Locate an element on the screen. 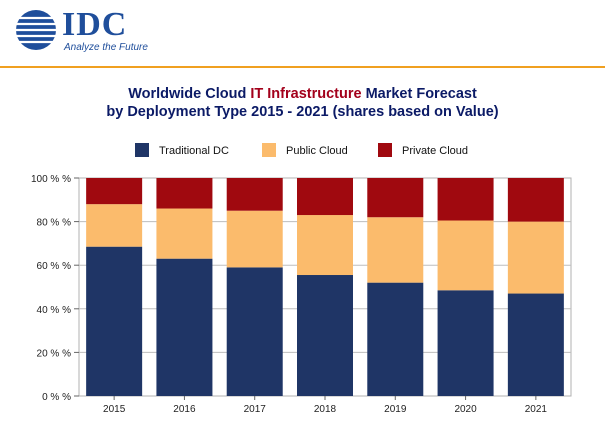  header-divider is located at coordinates (302, 67).